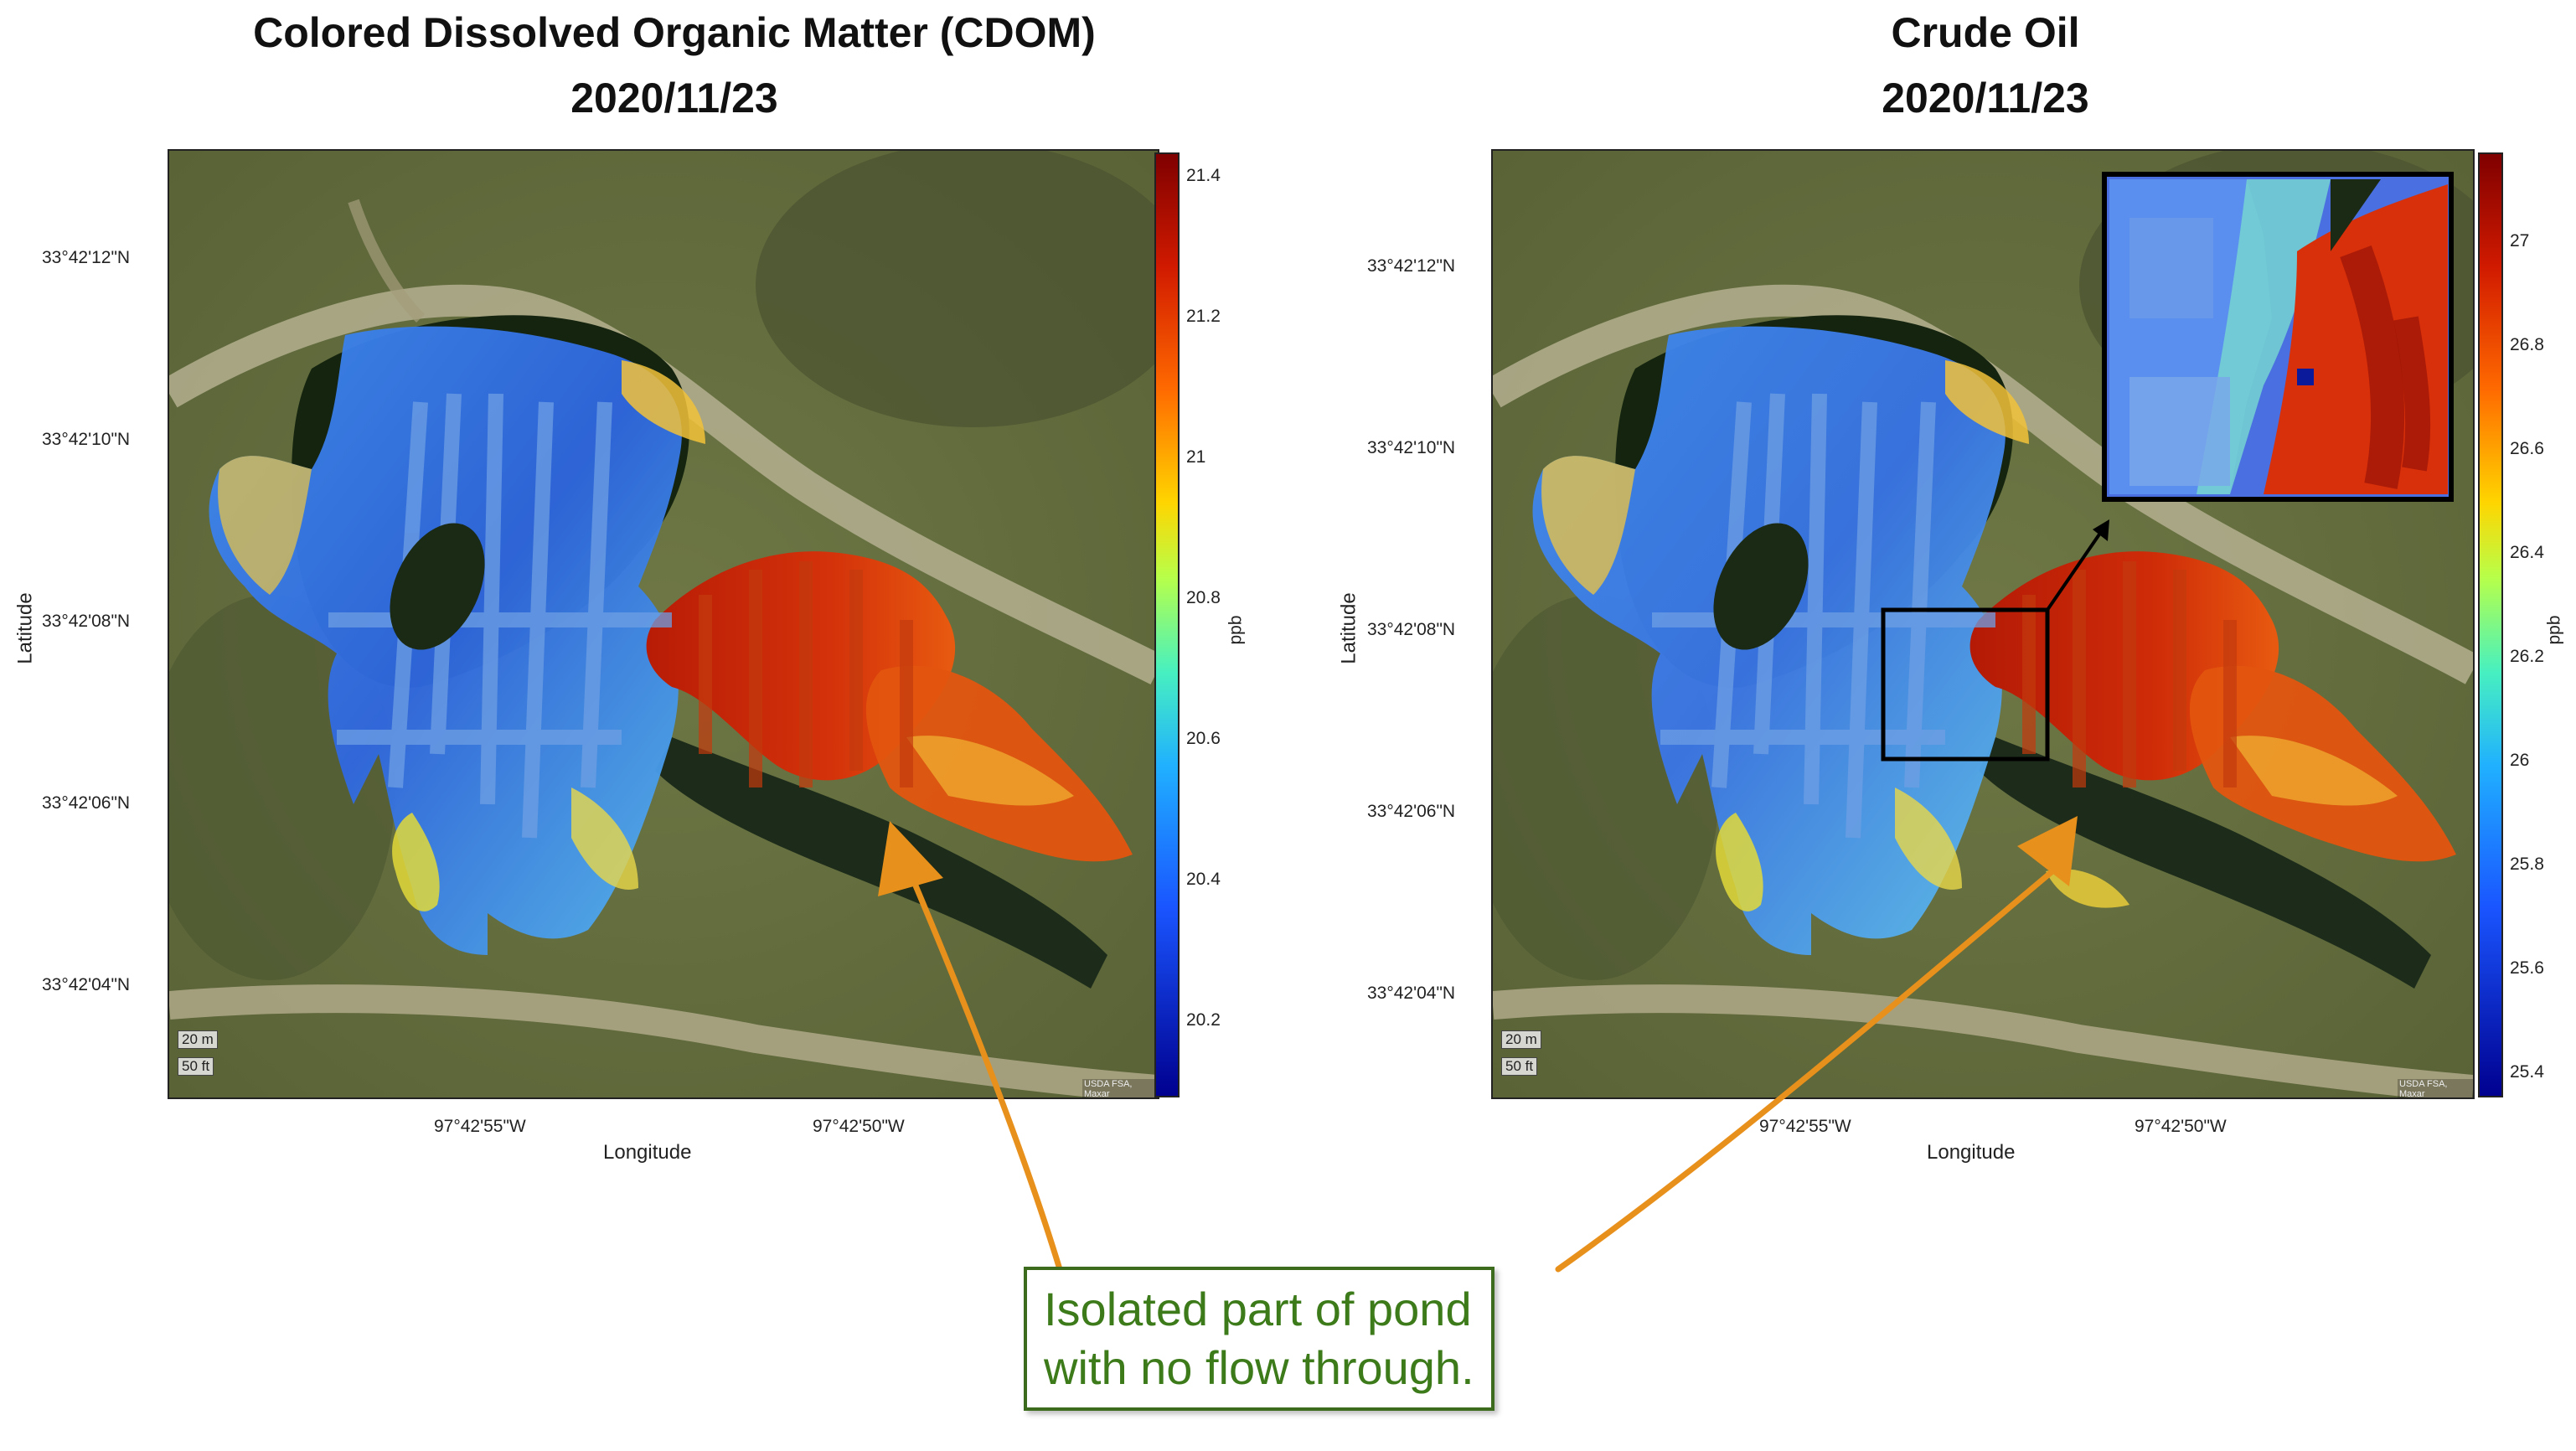 This screenshot has height=1451, width=2576. What do you see at coordinates (1985, 65) in the screenshot?
I see `right-panel-title: Crude Oil 2020/11/23` at bounding box center [1985, 65].